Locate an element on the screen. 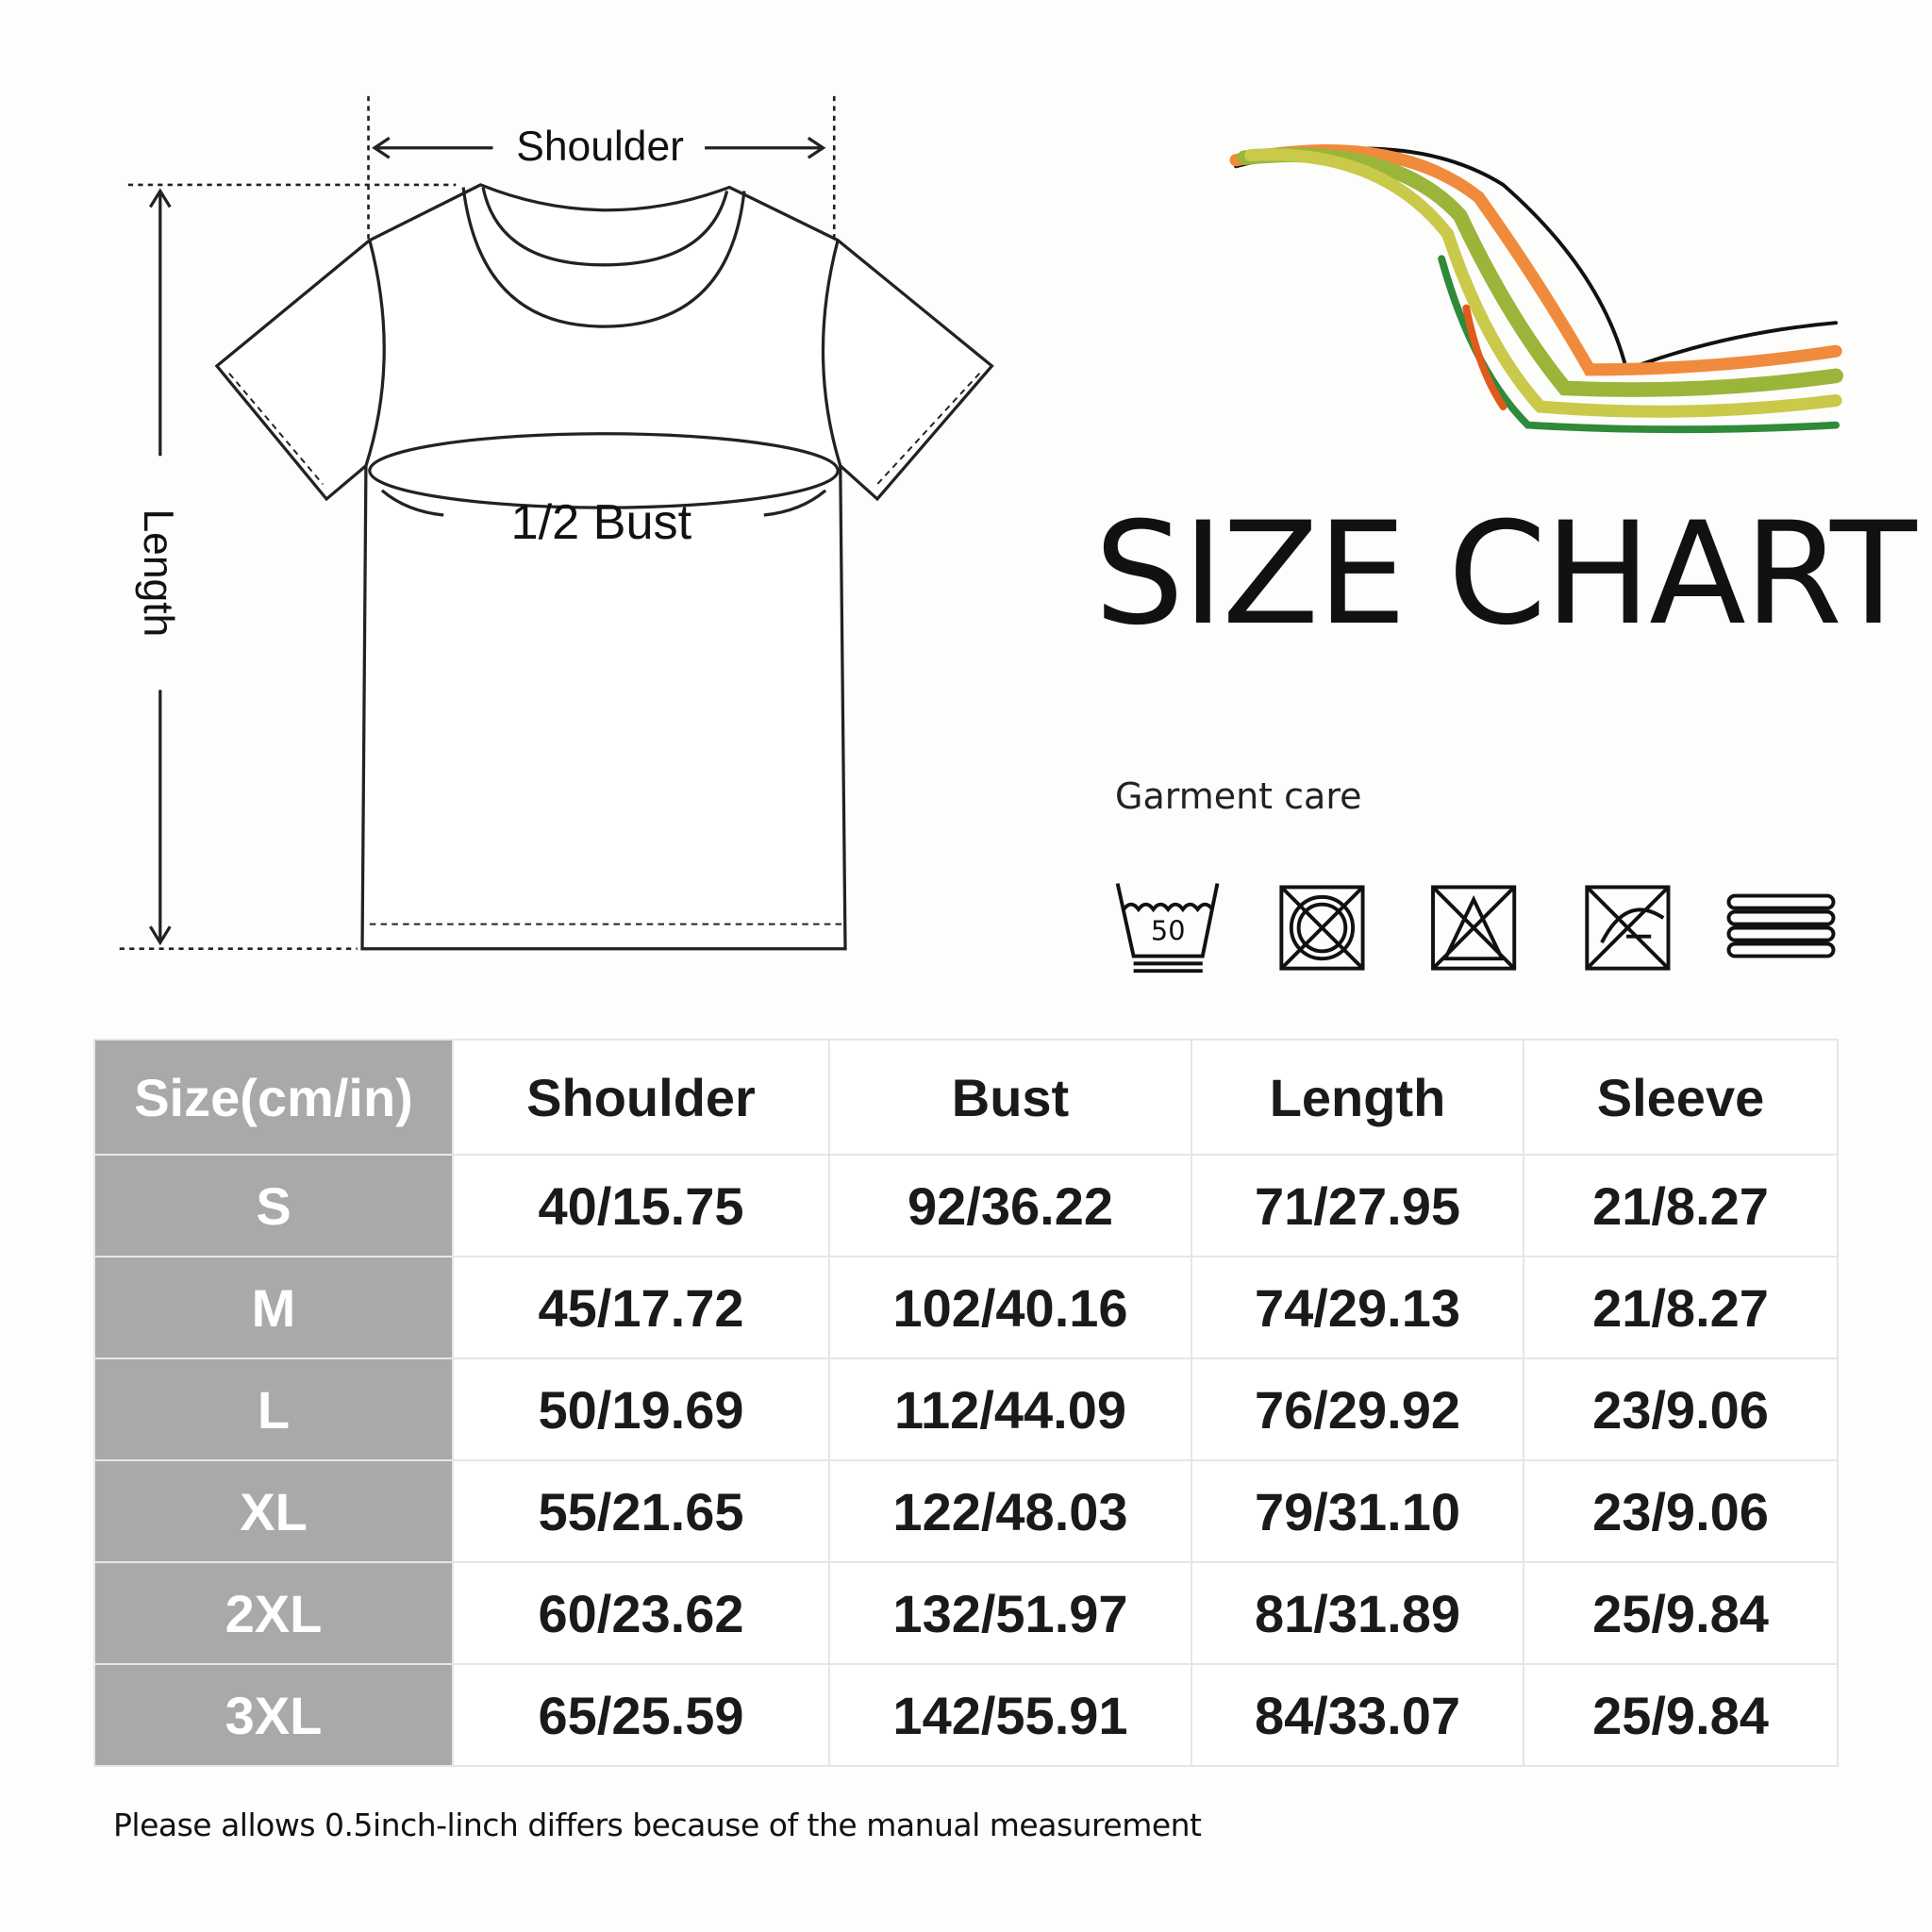  shoulder-label: Shoulder is located at coordinates (600, 147).